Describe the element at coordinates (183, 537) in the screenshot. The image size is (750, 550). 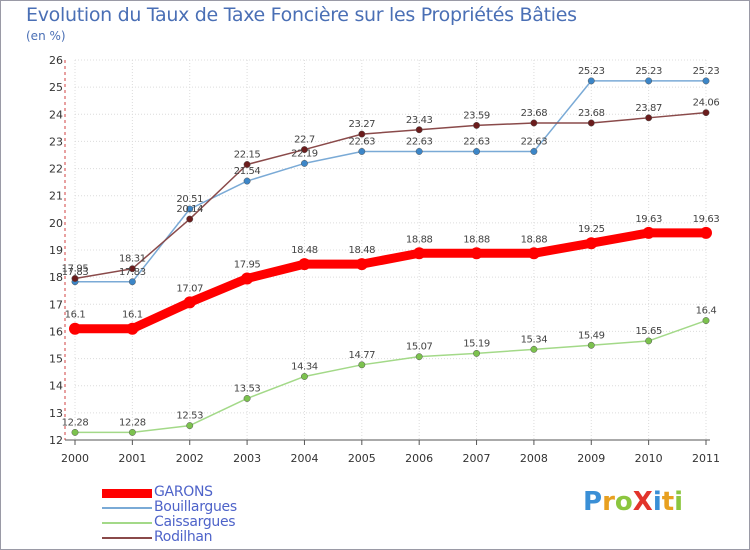
I see `legend-label-rodilhan: Rodilhan` at that location.